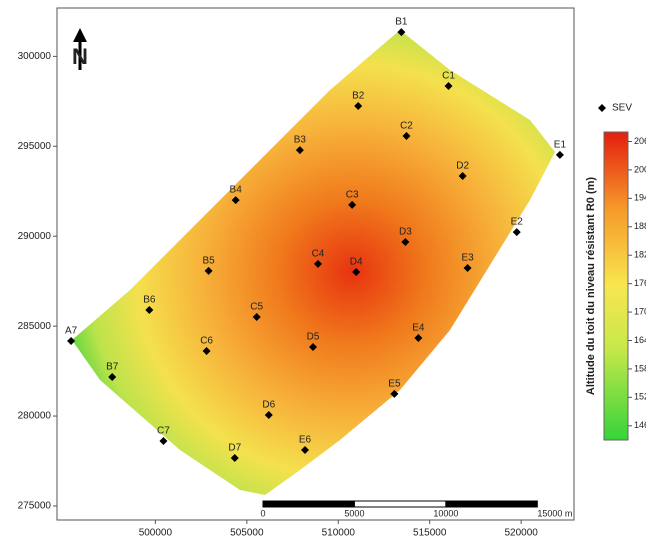 This screenshot has width=646, height=542. Describe the element at coordinates (305, 440) in the screenshot. I see `sev-label: E6` at that location.